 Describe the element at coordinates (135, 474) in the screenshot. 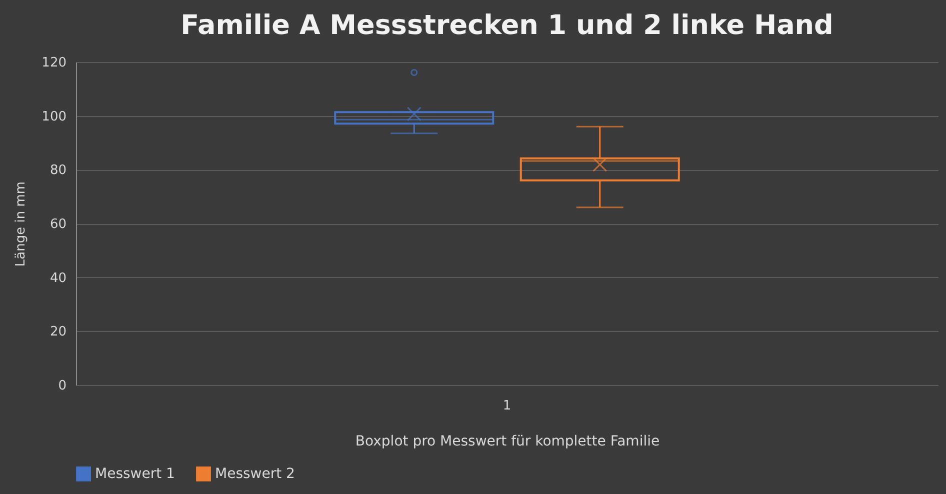

I see `legend-label: Messwert 1` at that location.